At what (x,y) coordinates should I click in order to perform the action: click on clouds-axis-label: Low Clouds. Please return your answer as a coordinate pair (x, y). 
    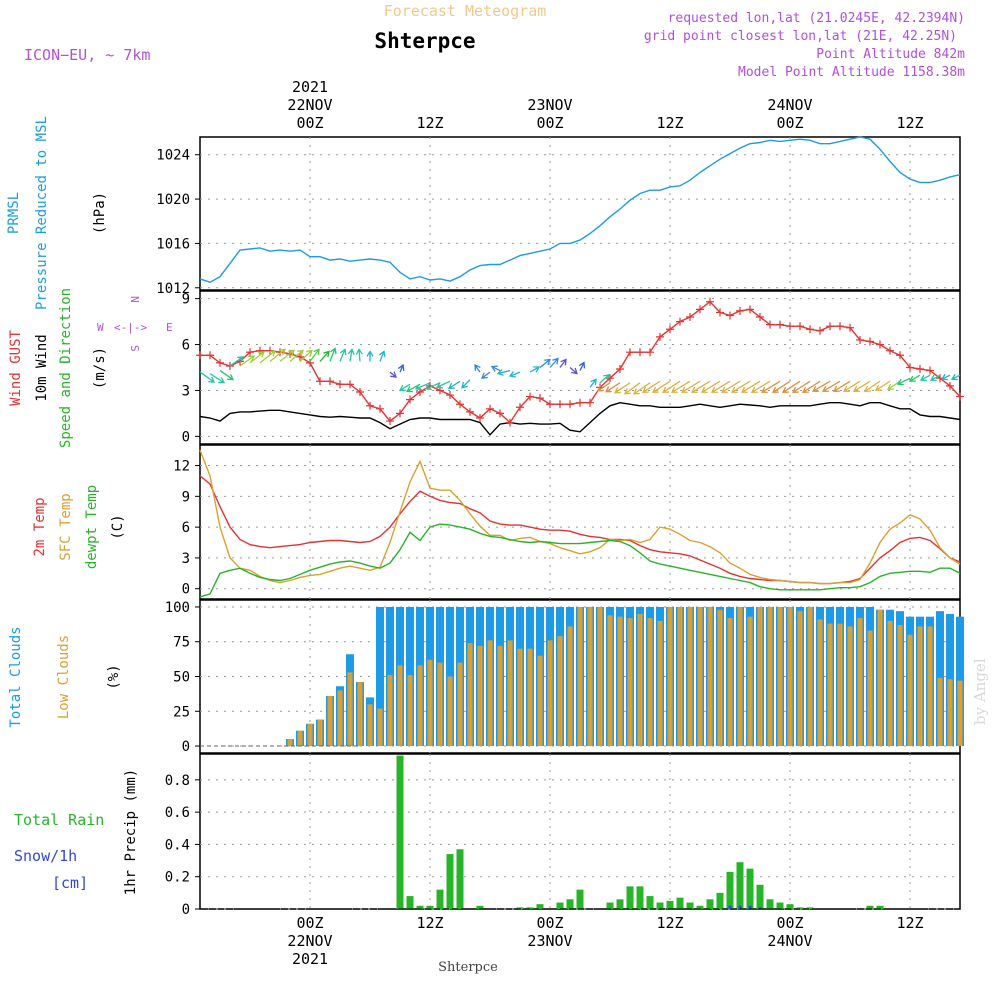
    Looking at the image, I should click on (64, 677).